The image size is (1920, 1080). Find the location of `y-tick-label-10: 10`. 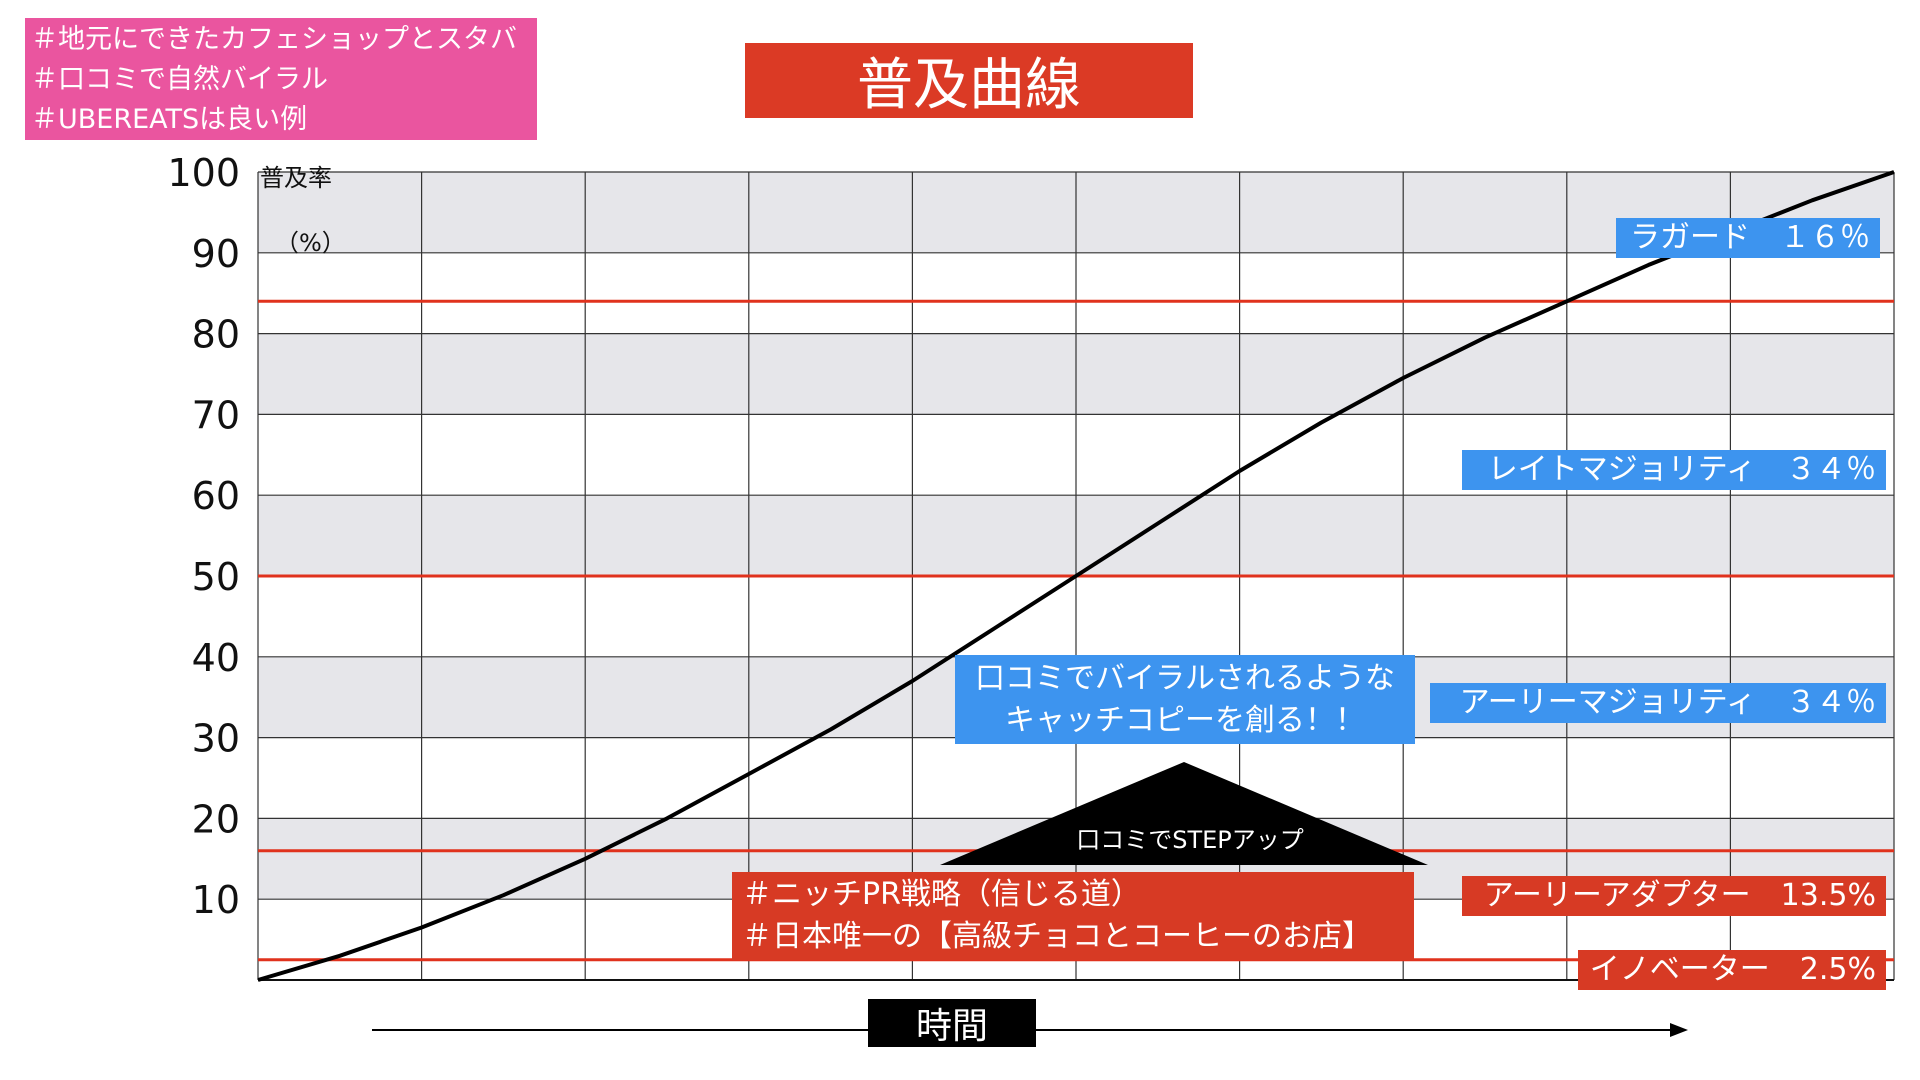

y-tick-label-10: 10 is located at coordinates (216, 900).